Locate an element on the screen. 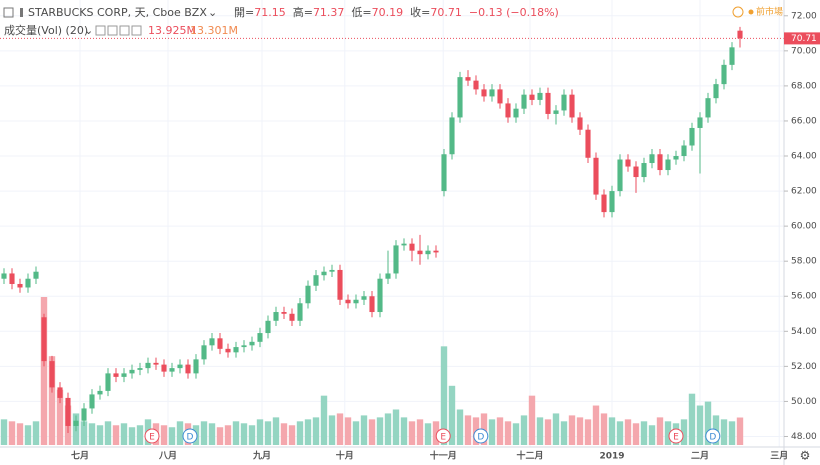  symbol: STARBUCKS CORP, 天, Cboe BZX is located at coordinates (117, 12).